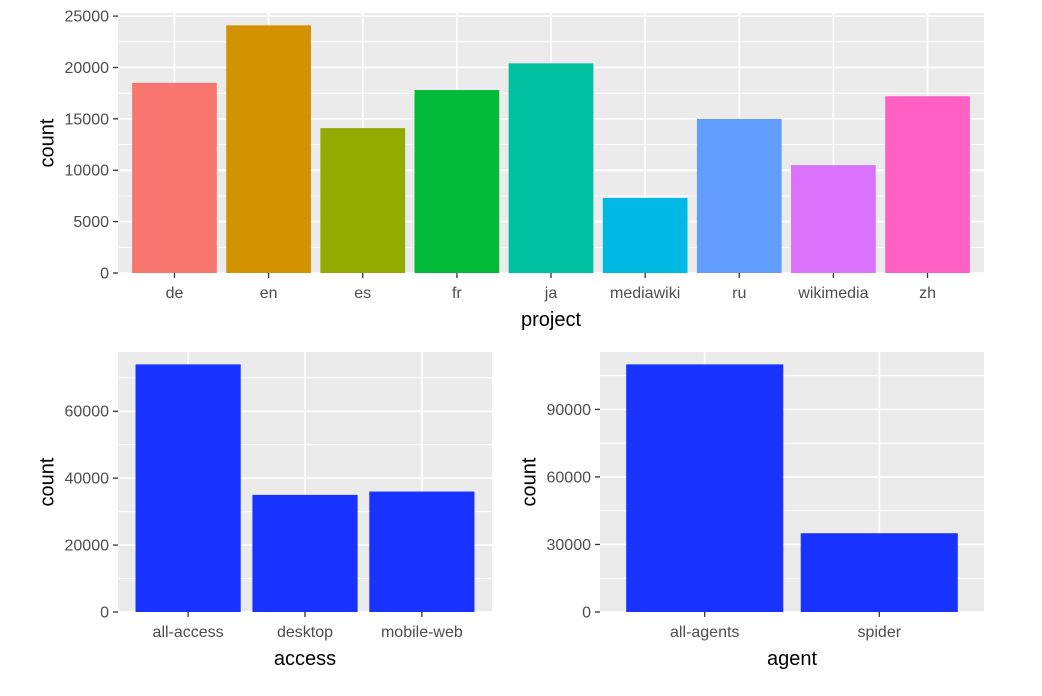 The height and width of the screenshot is (696, 1042). I want to click on bar-es, so click(363, 200).